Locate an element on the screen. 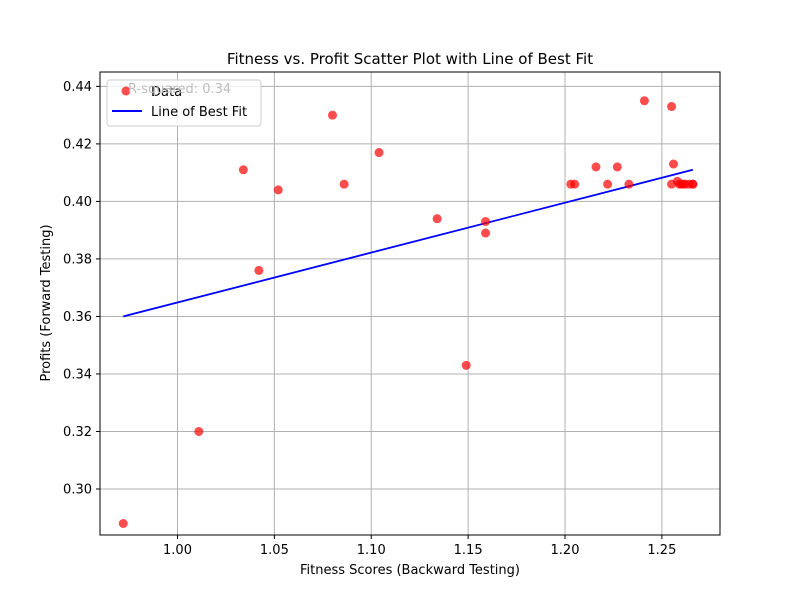  x-tick-label: 1.00 is located at coordinates (177, 550).